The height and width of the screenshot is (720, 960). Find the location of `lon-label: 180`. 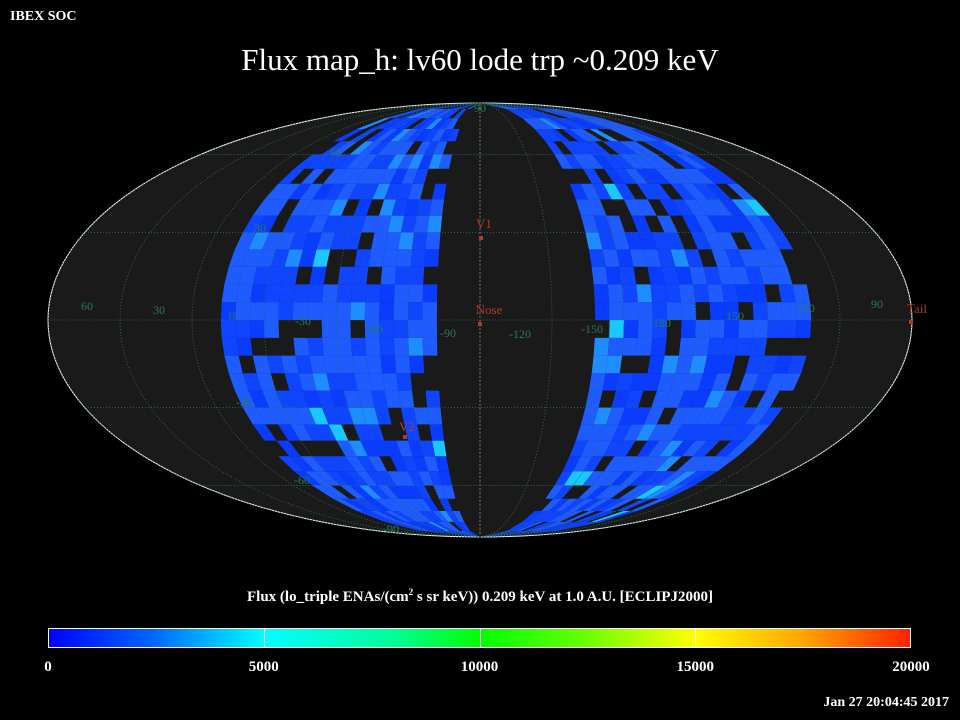

lon-label: 180 is located at coordinates (662, 323).